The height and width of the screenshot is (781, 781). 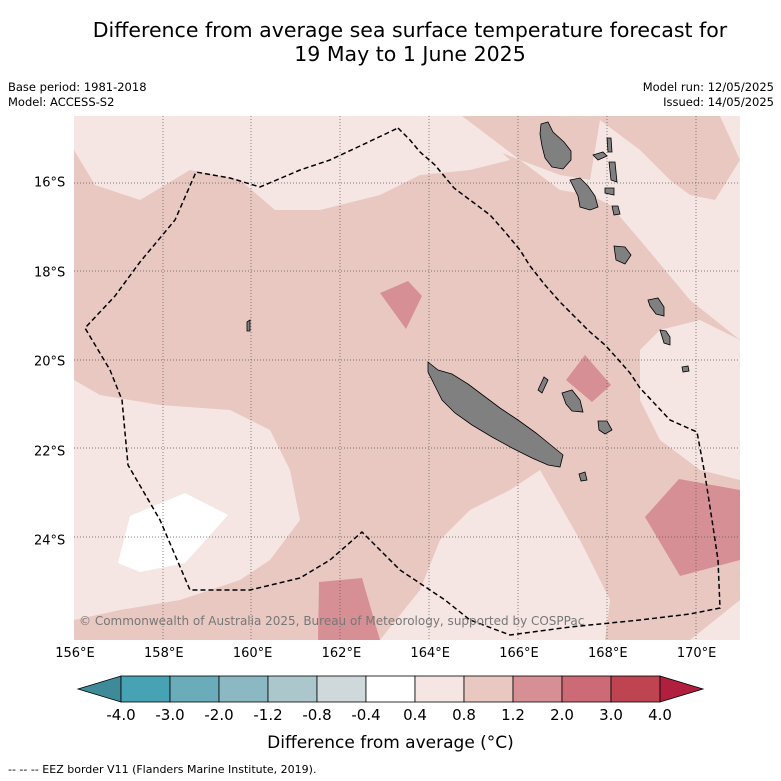 What do you see at coordinates (519, 653) in the screenshot?
I see `lon-label-166E: 166°E` at bounding box center [519, 653].